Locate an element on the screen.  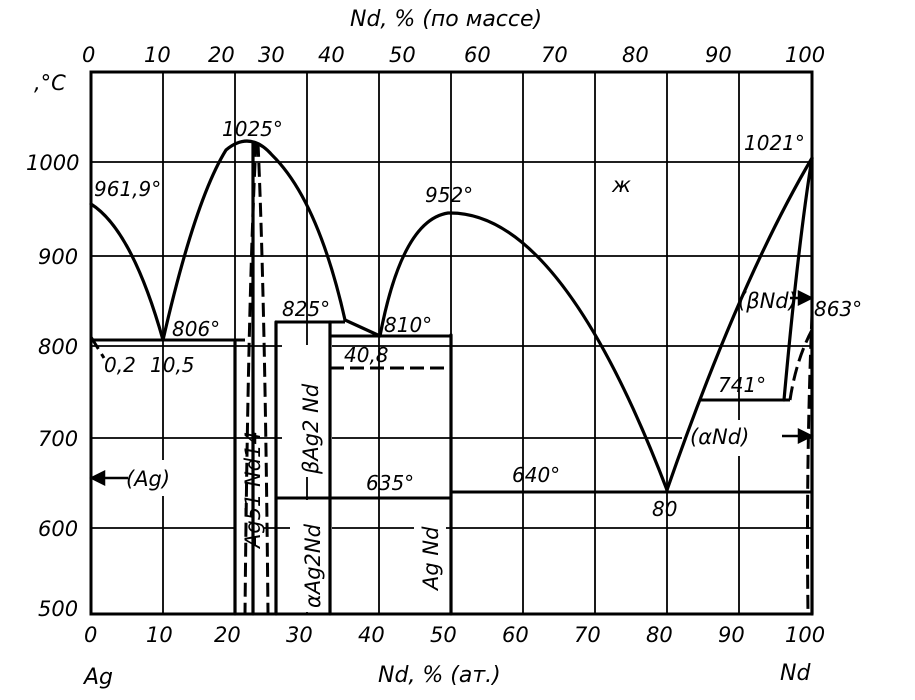
bottom-tick-40: 40 is located at coordinates (371, 635).